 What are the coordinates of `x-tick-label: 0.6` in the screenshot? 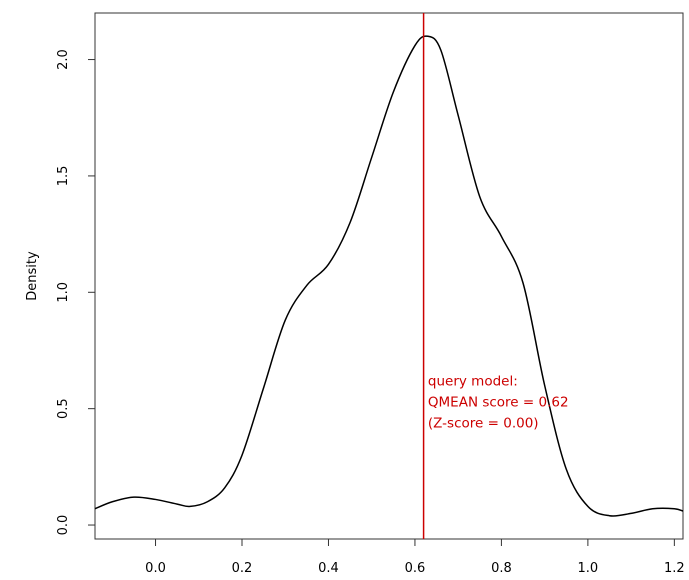 It's located at (415, 568).